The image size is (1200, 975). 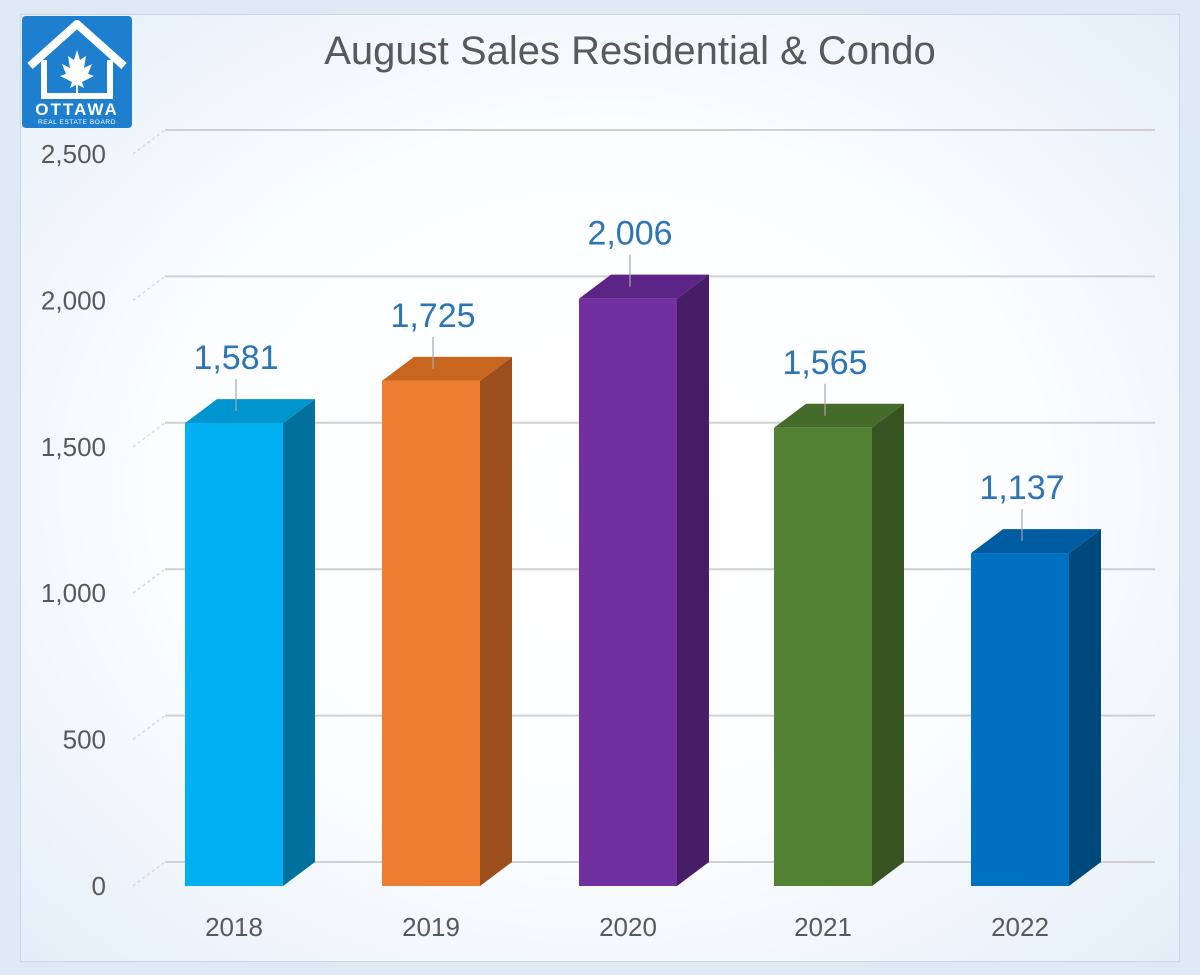 What do you see at coordinates (73, 520) in the screenshot?
I see `y-axis-ticks: 0 500 1,000 1,500 2,000 2,500` at bounding box center [73, 520].